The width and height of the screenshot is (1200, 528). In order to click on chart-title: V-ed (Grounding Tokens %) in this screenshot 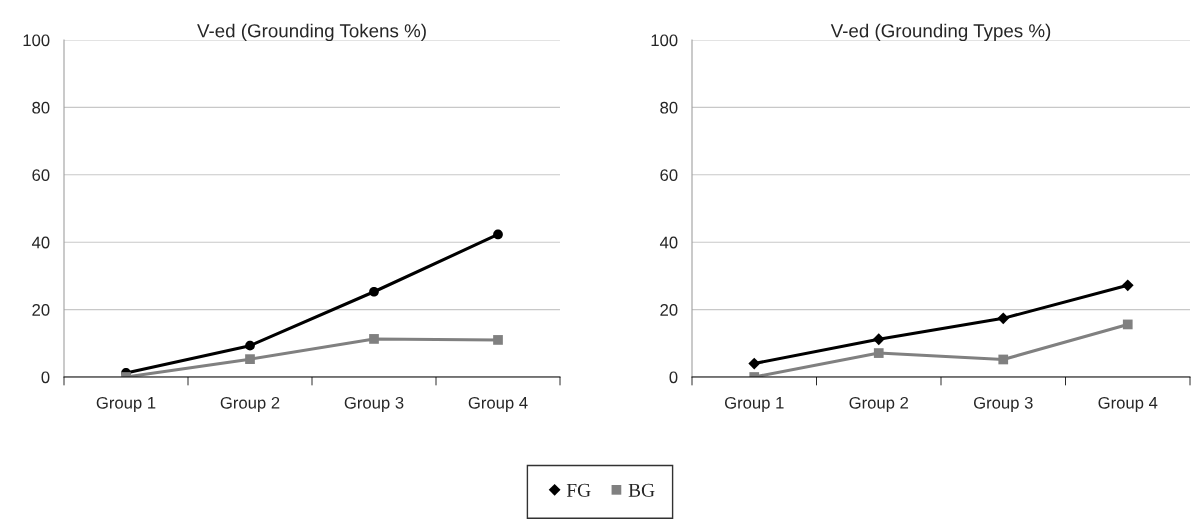, I will do `click(311, 32)`.